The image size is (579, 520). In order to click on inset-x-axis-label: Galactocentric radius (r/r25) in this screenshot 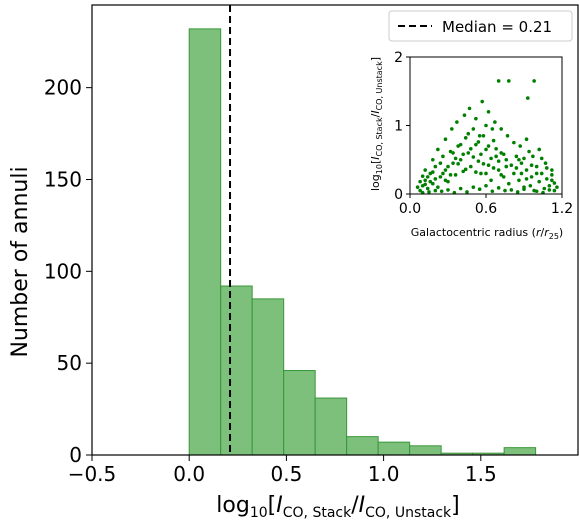, I will do `click(487, 233)`.